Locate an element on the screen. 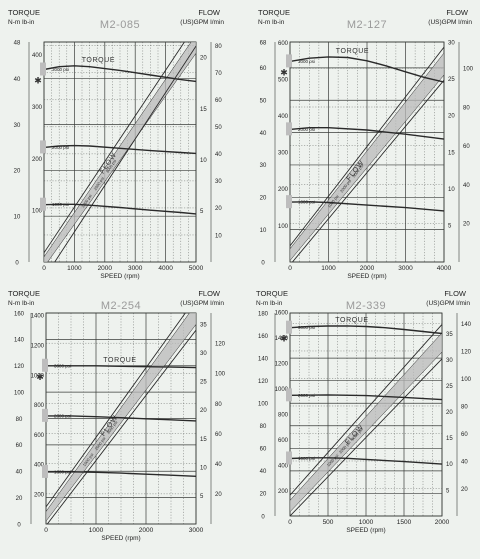 This screenshot has width=480, height=559. nm-tick-label: 120 is located at coordinates (19, 367).